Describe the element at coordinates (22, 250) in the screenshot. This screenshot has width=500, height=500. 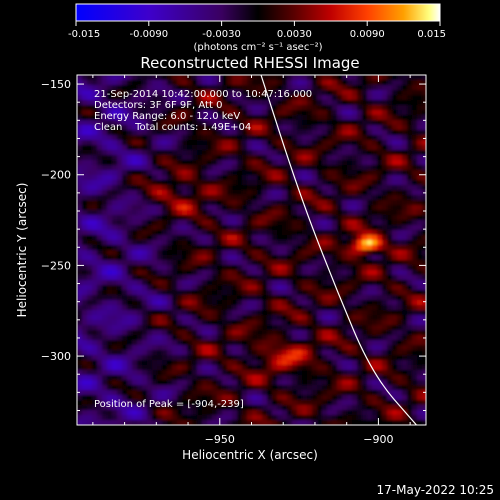
I see `y-axis-label: Heliocentric Y (arcsec)` at that location.